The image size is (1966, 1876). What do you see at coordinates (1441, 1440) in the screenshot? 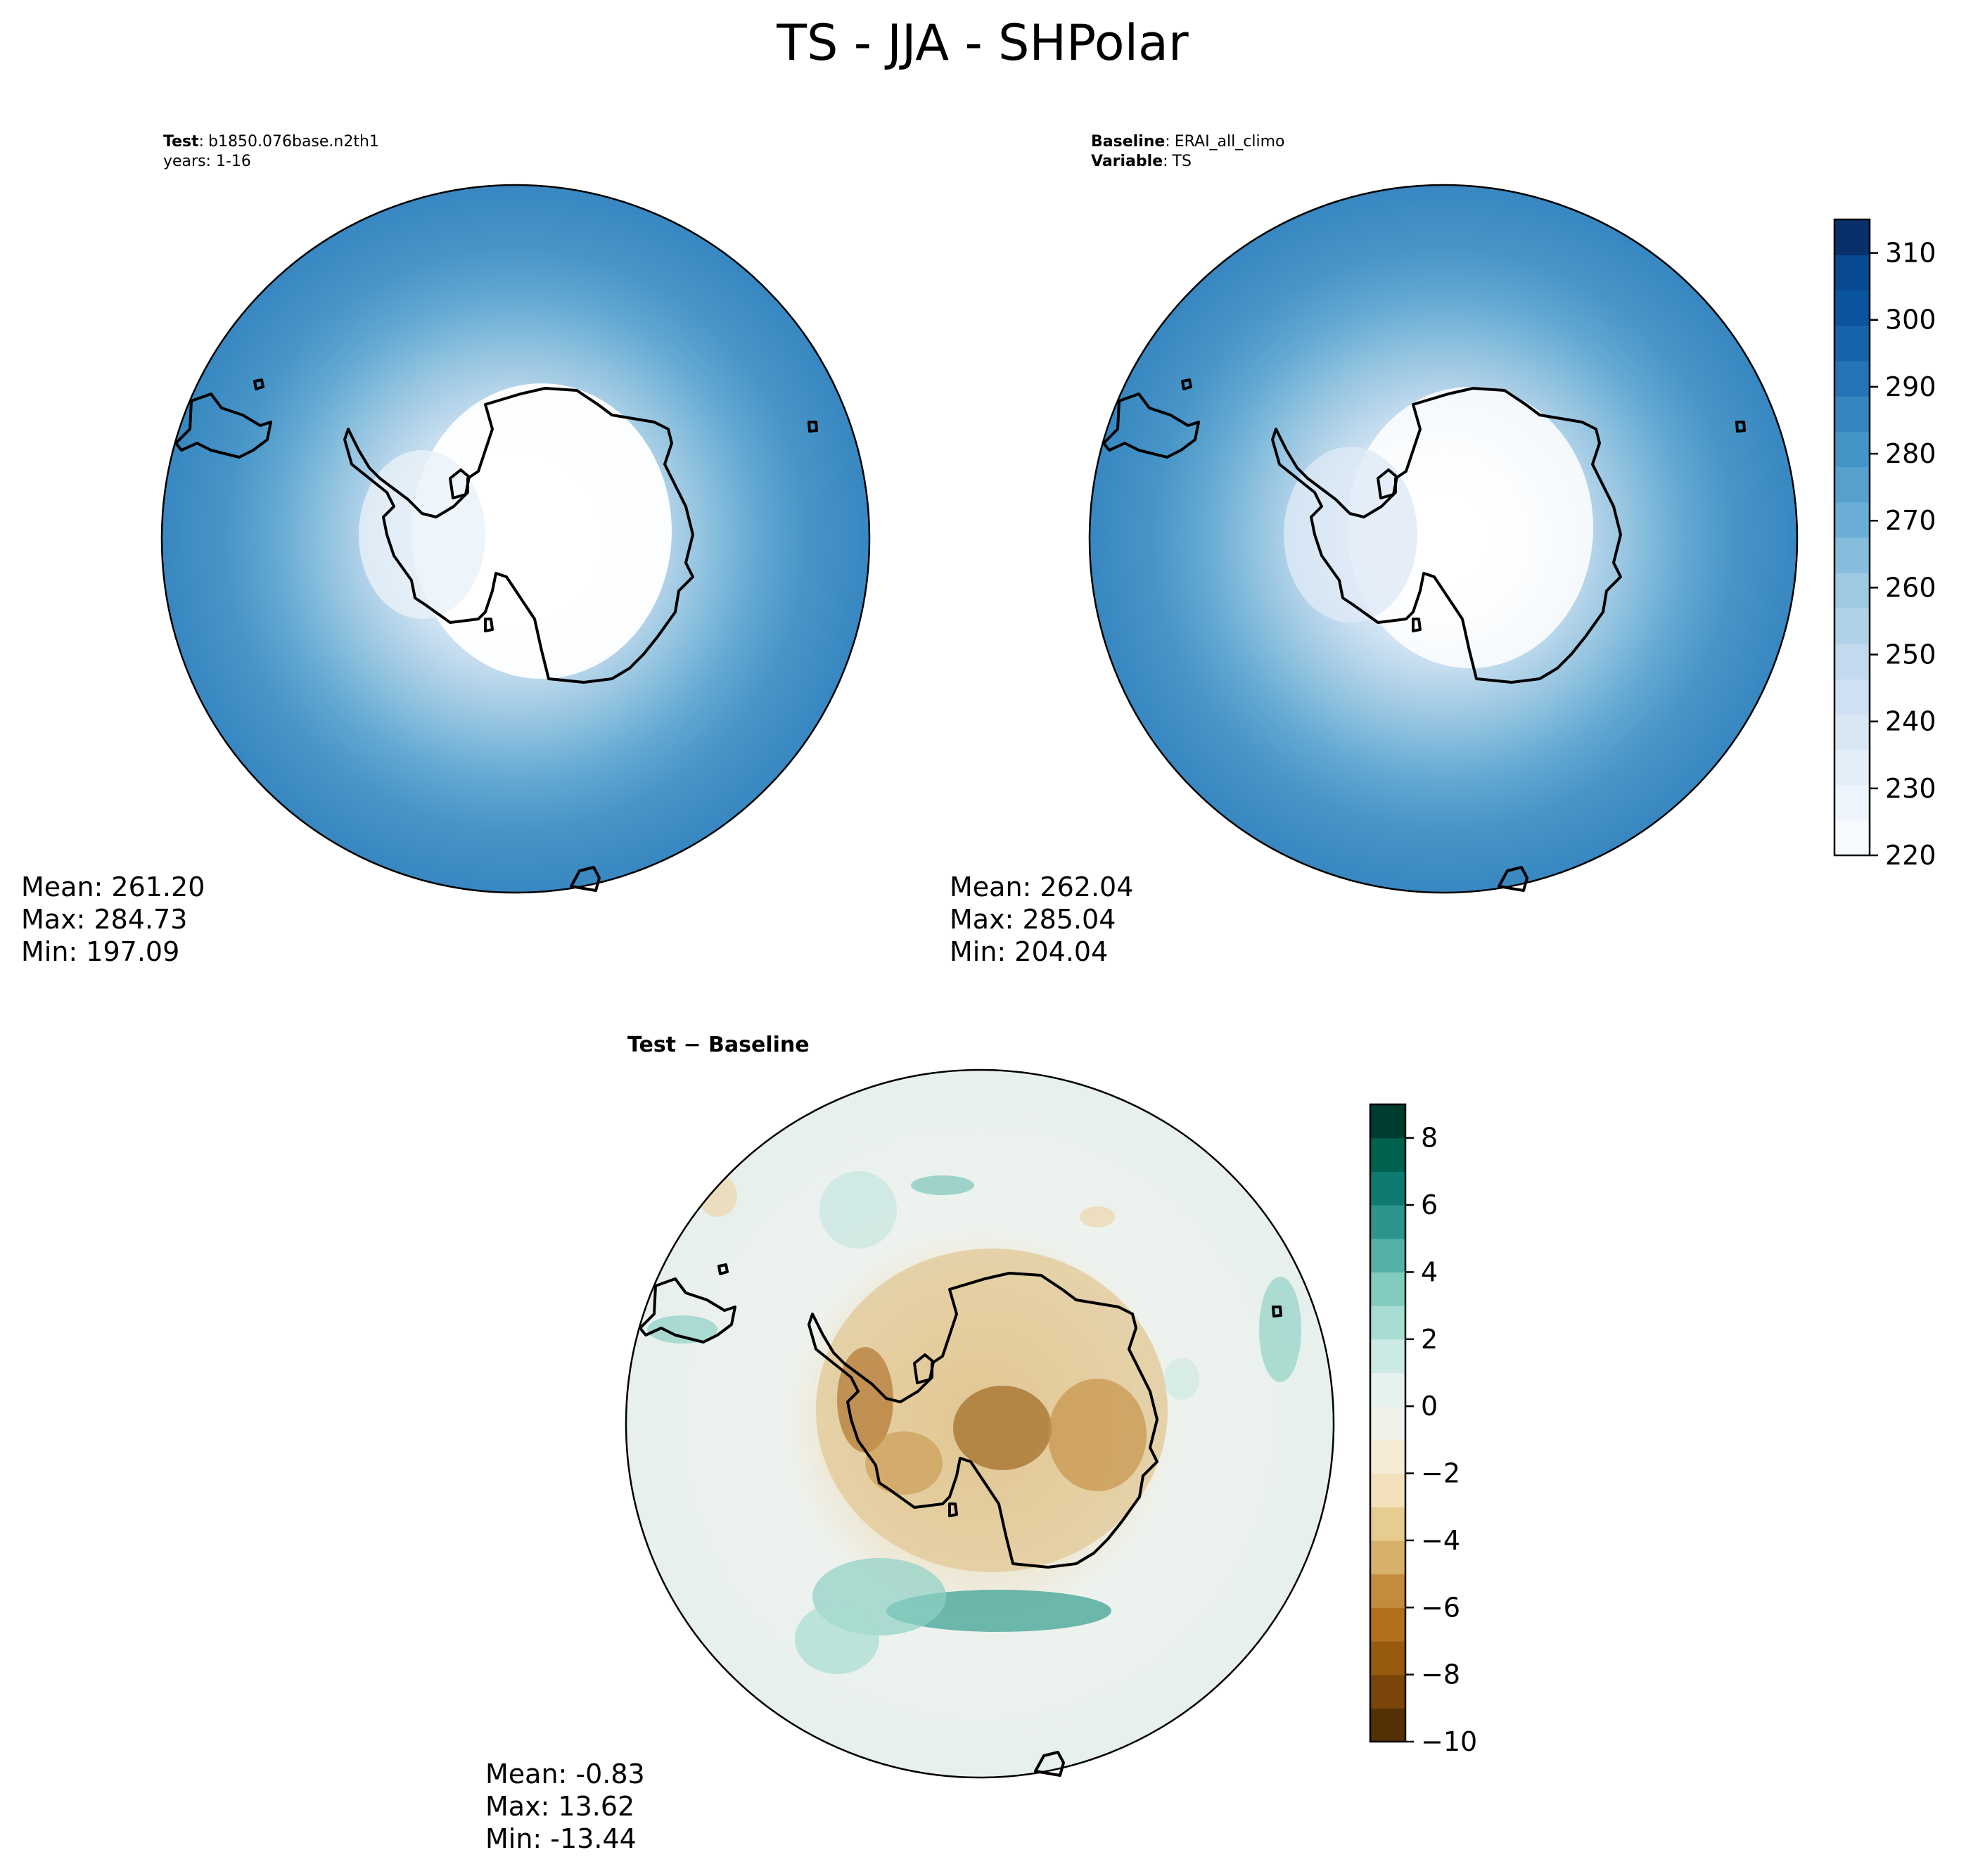
I see `colorbar-diff-ticks: −10 −8 −6 −4 −2 0 2 4 6 8` at bounding box center [1441, 1440].